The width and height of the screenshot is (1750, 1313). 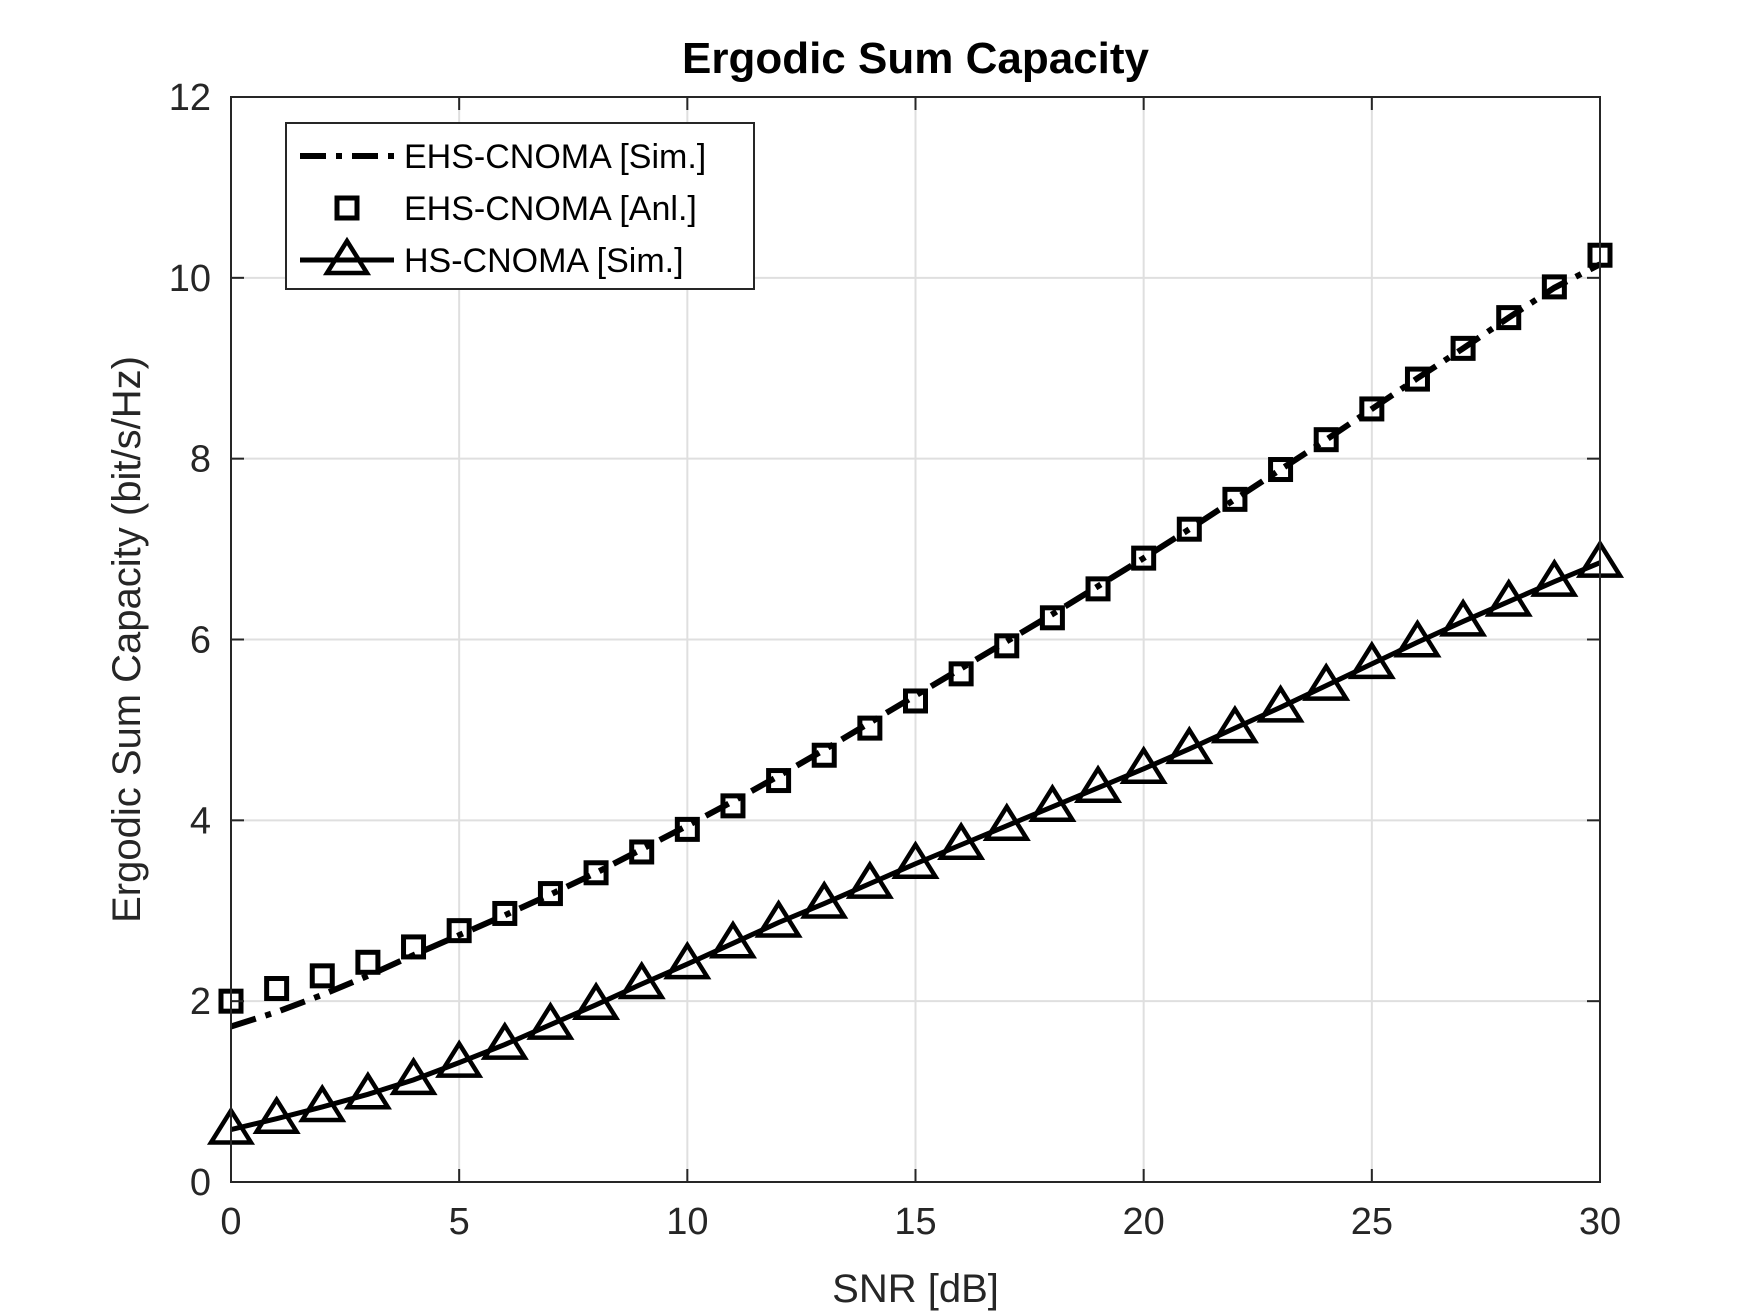 What do you see at coordinates (459, 1222) in the screenshot?
I see `x-tick-label: 5` at bounding box center [459, 1222].